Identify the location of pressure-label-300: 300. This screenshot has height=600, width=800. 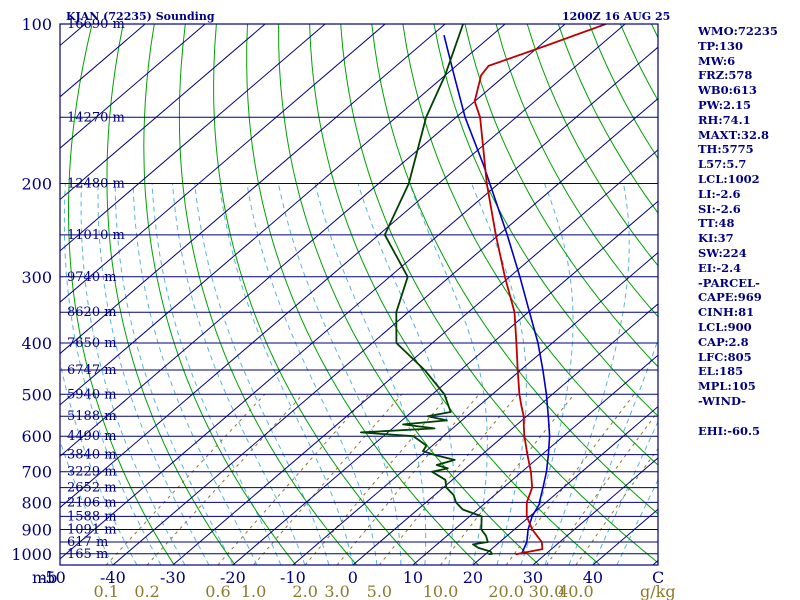
(36, 277).